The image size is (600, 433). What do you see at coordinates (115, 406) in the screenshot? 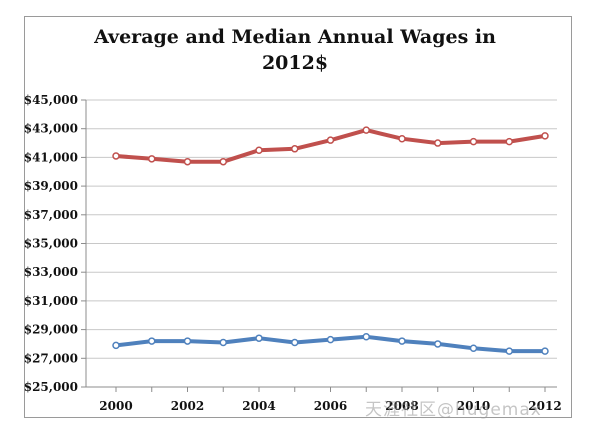
I see `x-tick-label: 2000` at bounding box center [115, 406].